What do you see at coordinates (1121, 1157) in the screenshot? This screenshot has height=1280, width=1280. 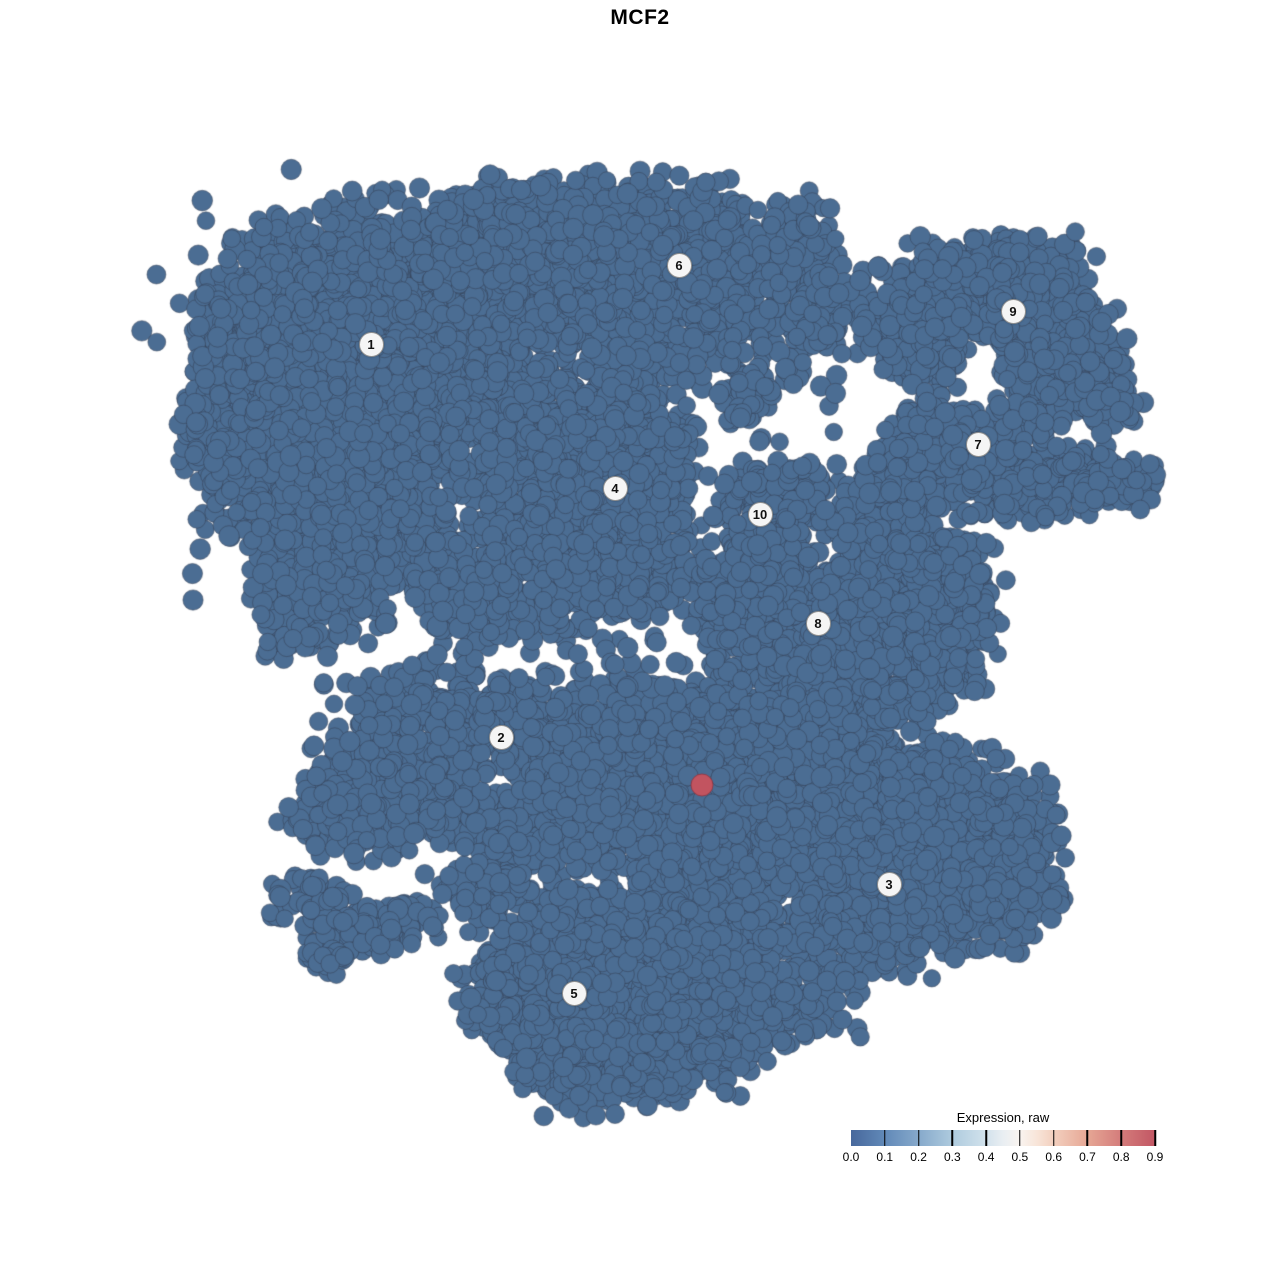 I see `legend-tick-label: 0.8` at bounding box center [1121, 1157].